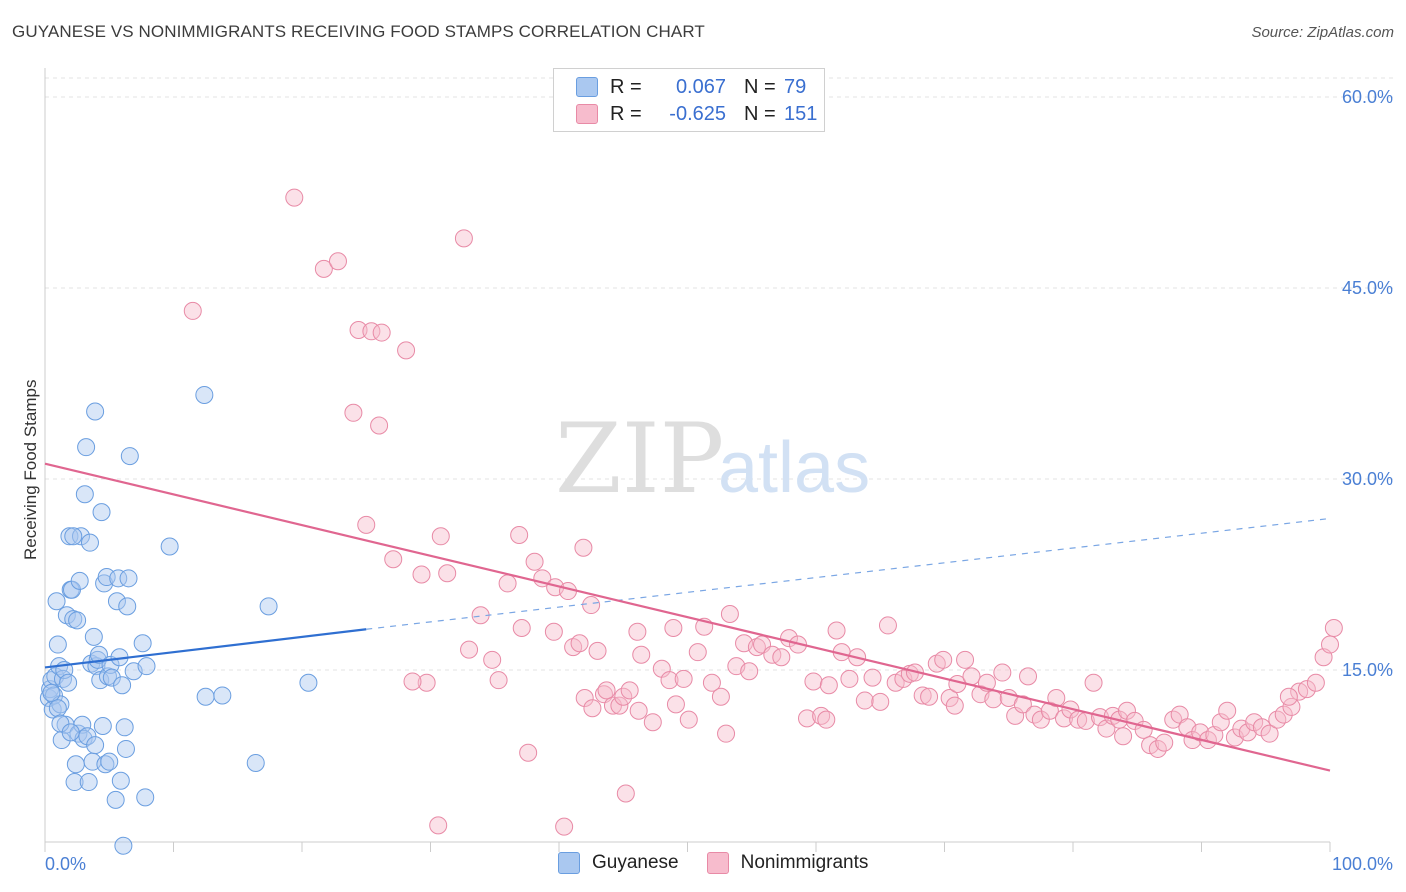  What do you see at coordinates (1367, 479) in the screenshot?
I see `y-tick-label: 30.0%` at bounding box center [1367, 479].